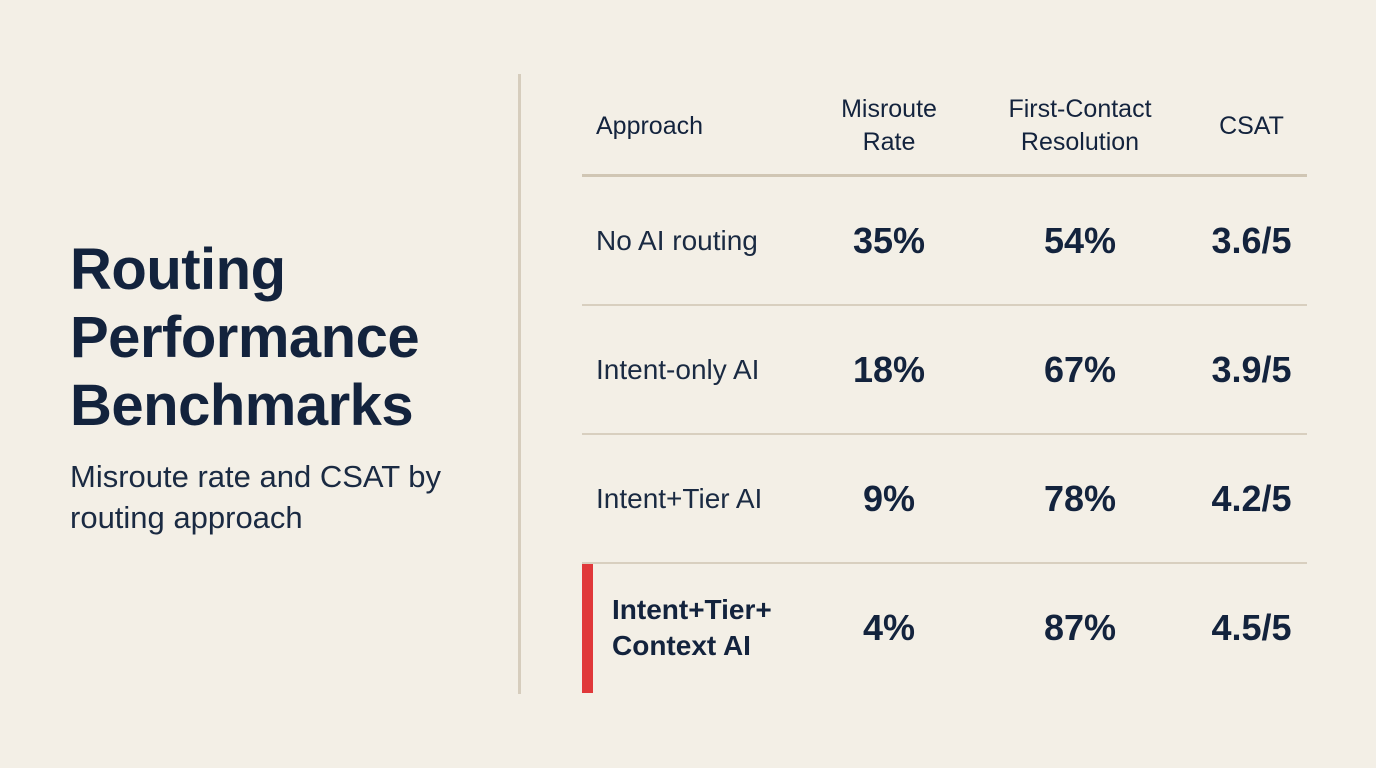 The height and width of the screenshot is (768, 1376). What do you see at coordinates (944, 627) in the screenshot?
I see `table-row-highlighted: Intent+Tier+ Context AI 4% 87% 4.5/5` at bounding box center [944, 627].